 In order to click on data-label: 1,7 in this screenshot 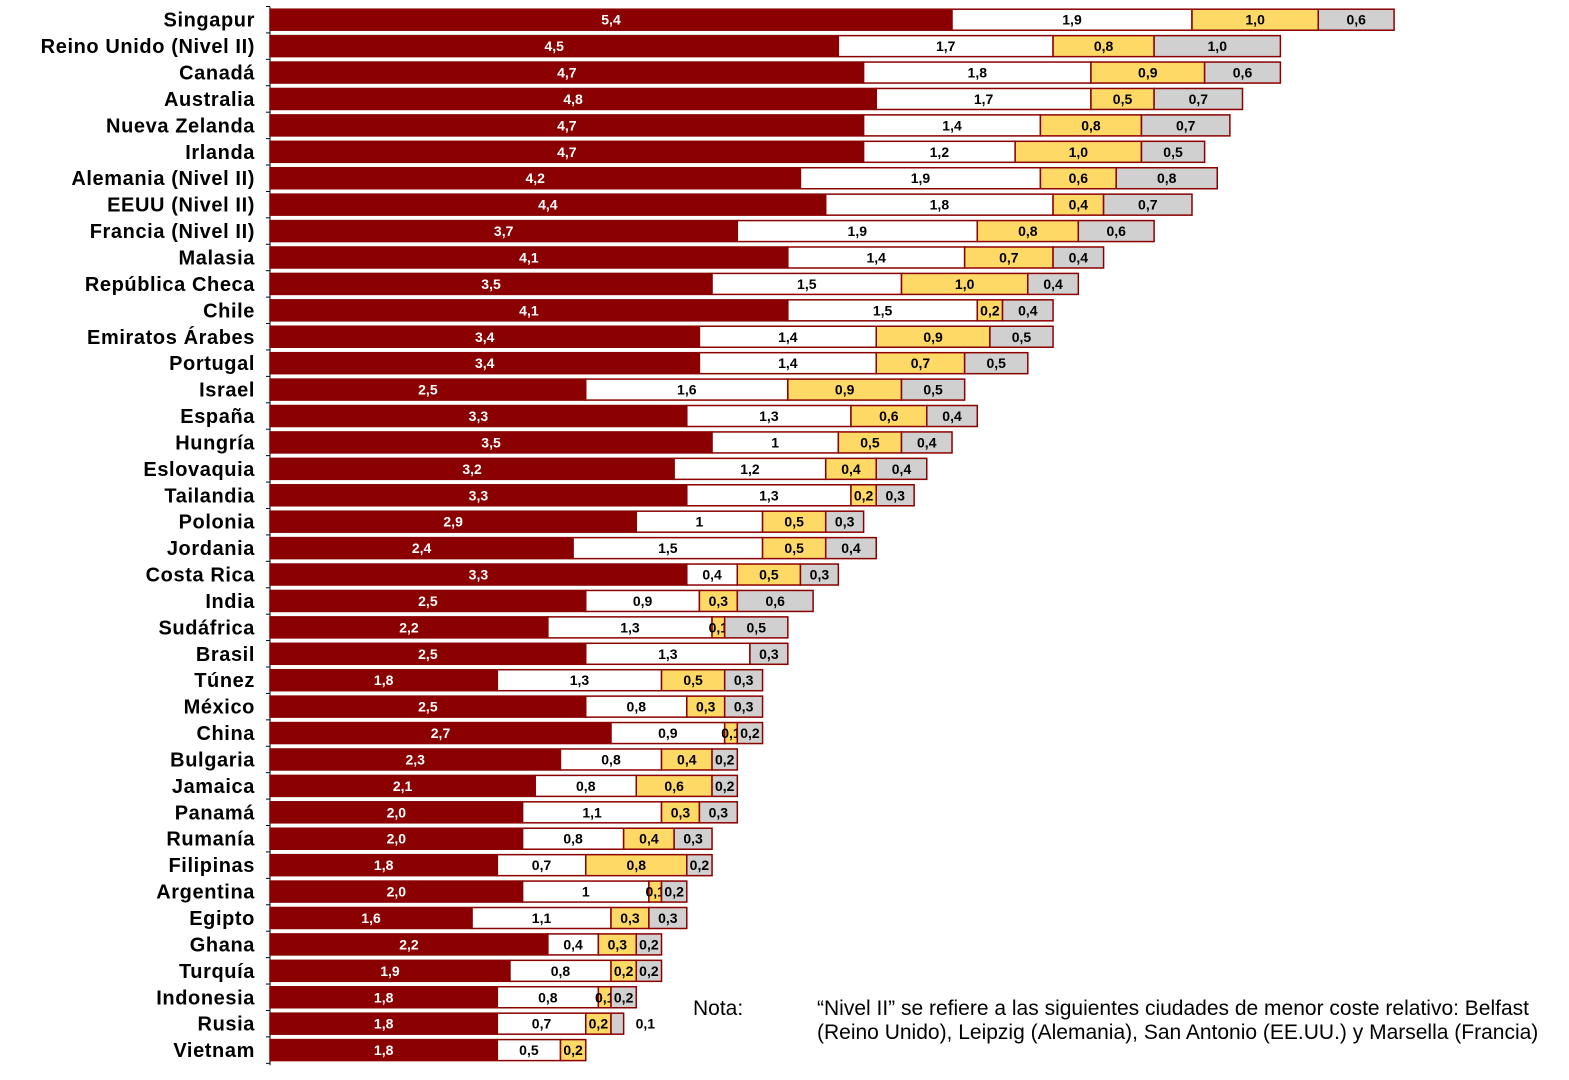, I will do `click(946, 46)`.